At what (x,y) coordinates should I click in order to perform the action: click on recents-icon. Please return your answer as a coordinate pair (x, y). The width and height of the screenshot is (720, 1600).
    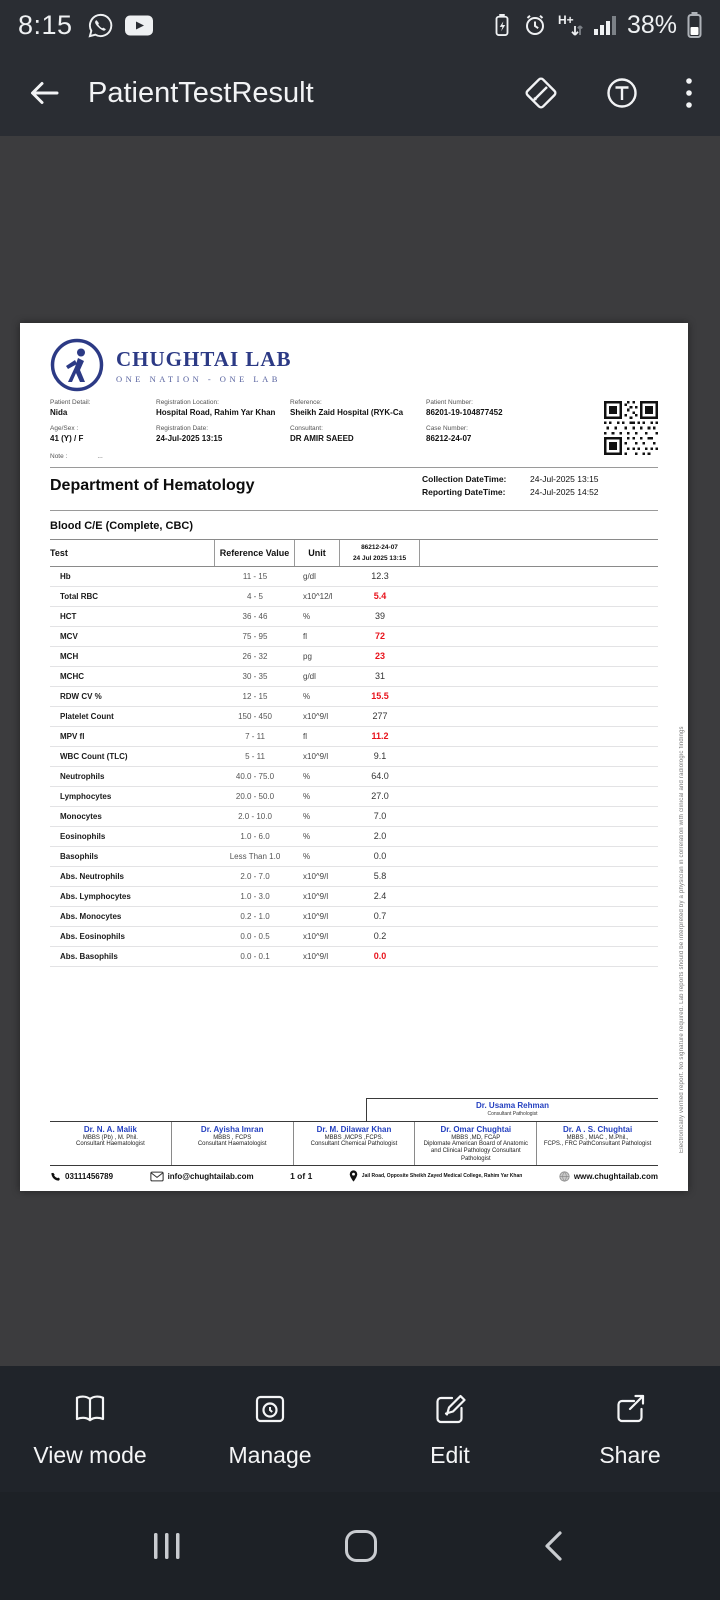
    Looking at the image, I should click on (167, 1546).